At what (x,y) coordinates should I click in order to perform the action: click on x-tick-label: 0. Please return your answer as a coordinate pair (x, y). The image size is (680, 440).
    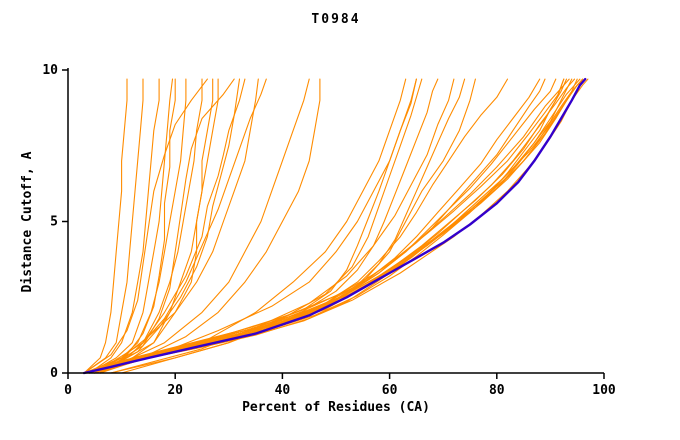
    Looking at the image, I should click on (68, 390).